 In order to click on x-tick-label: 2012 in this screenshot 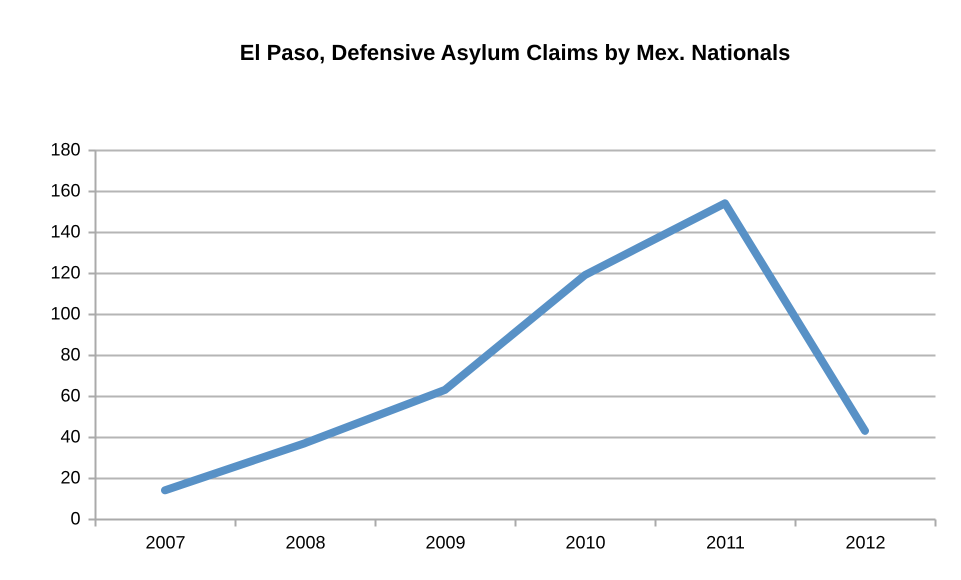, I will do `click(865, 542)`.